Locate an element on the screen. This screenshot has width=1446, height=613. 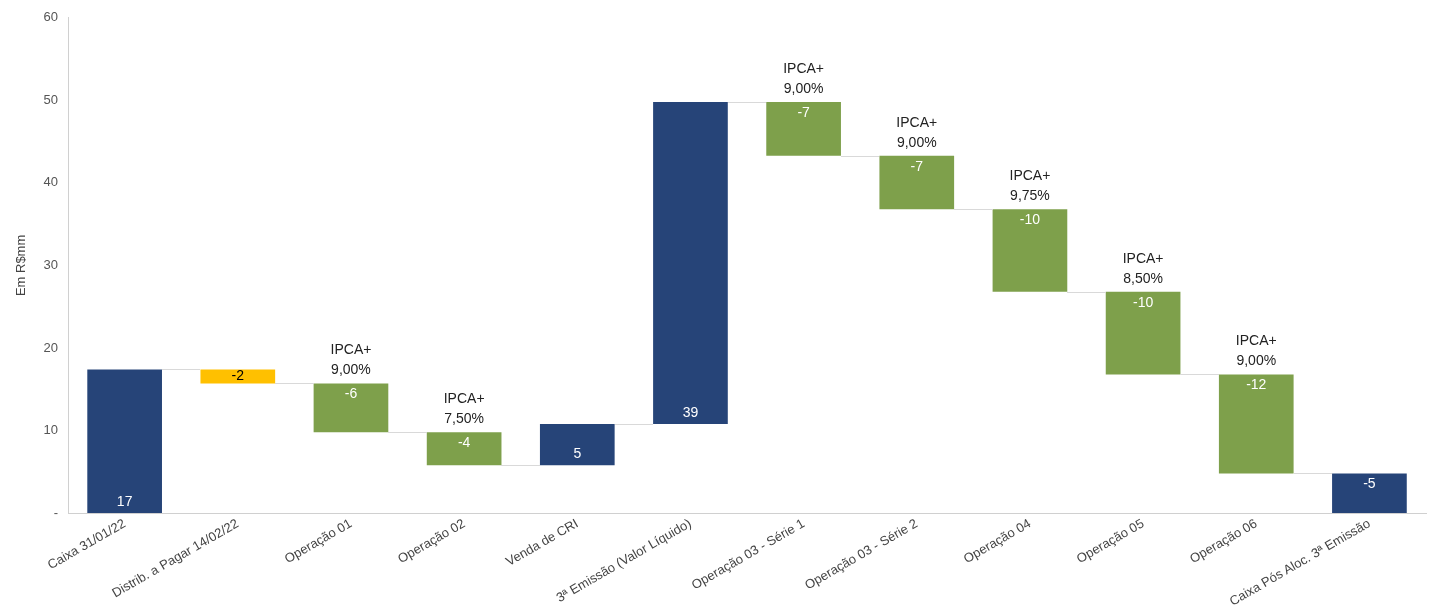
data-label: -6 is located at coordinates (351, 393).